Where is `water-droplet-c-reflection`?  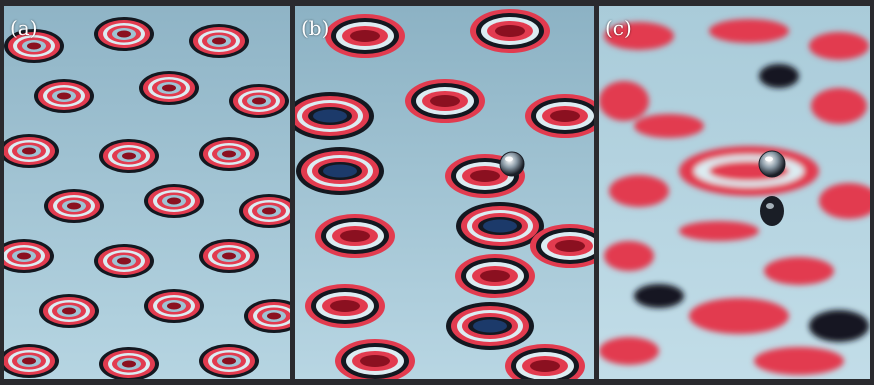 water-droplet-c-reflection is located at coordinates (772, 211).